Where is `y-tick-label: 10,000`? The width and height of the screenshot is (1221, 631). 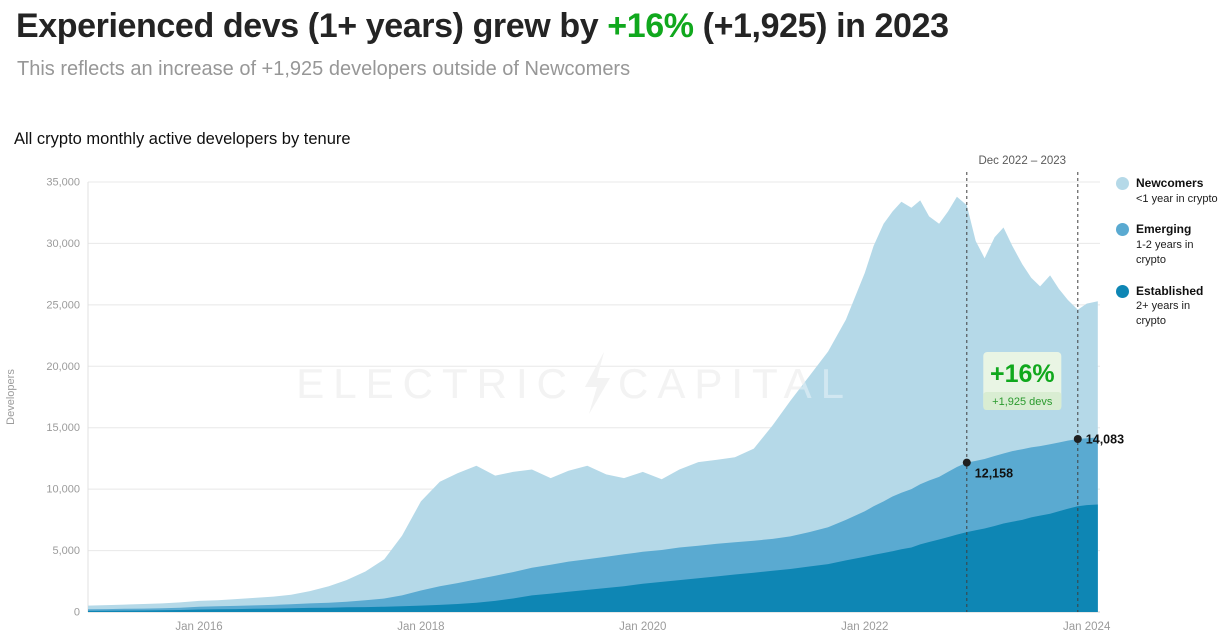
y-tick-label: 10,000 is located at coordinates (63, 490).